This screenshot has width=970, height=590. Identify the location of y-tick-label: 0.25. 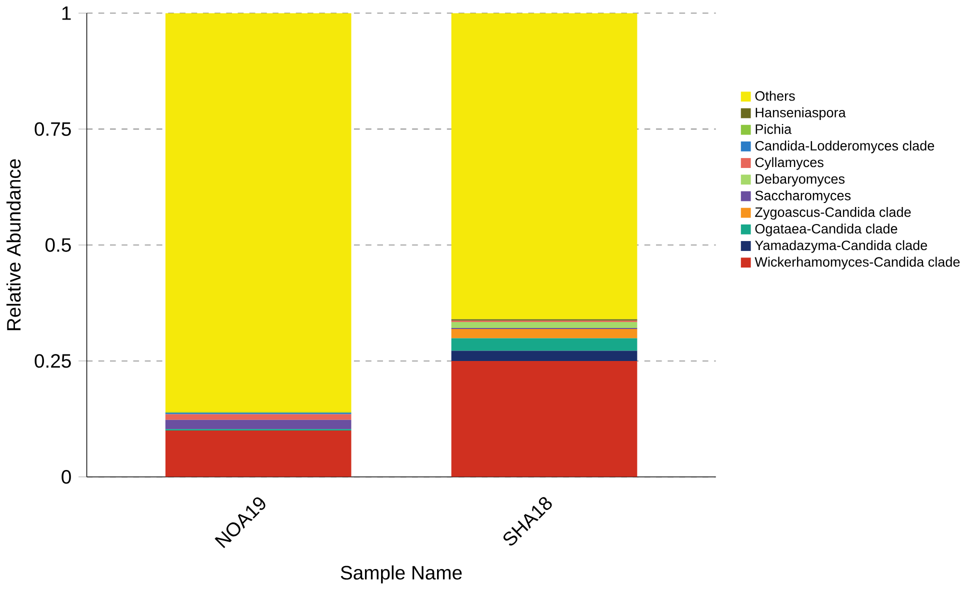
(52, 361).